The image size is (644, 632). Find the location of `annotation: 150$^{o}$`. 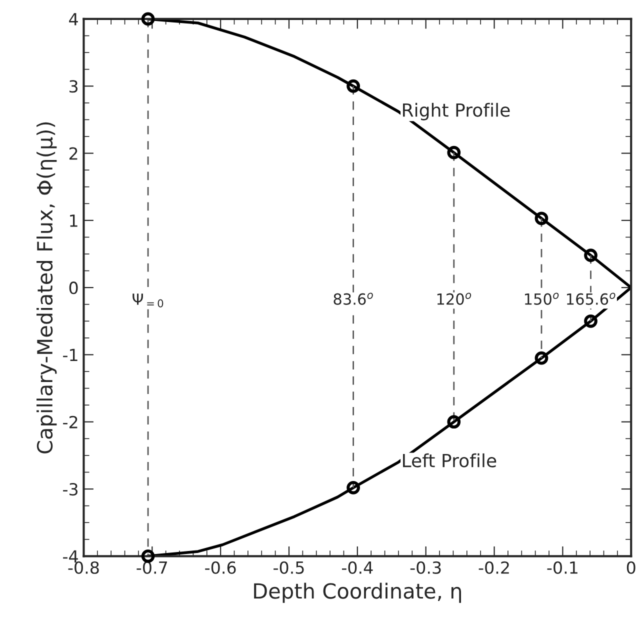

annotation: 150$^{o}$ is located at coordinates (541, 298).